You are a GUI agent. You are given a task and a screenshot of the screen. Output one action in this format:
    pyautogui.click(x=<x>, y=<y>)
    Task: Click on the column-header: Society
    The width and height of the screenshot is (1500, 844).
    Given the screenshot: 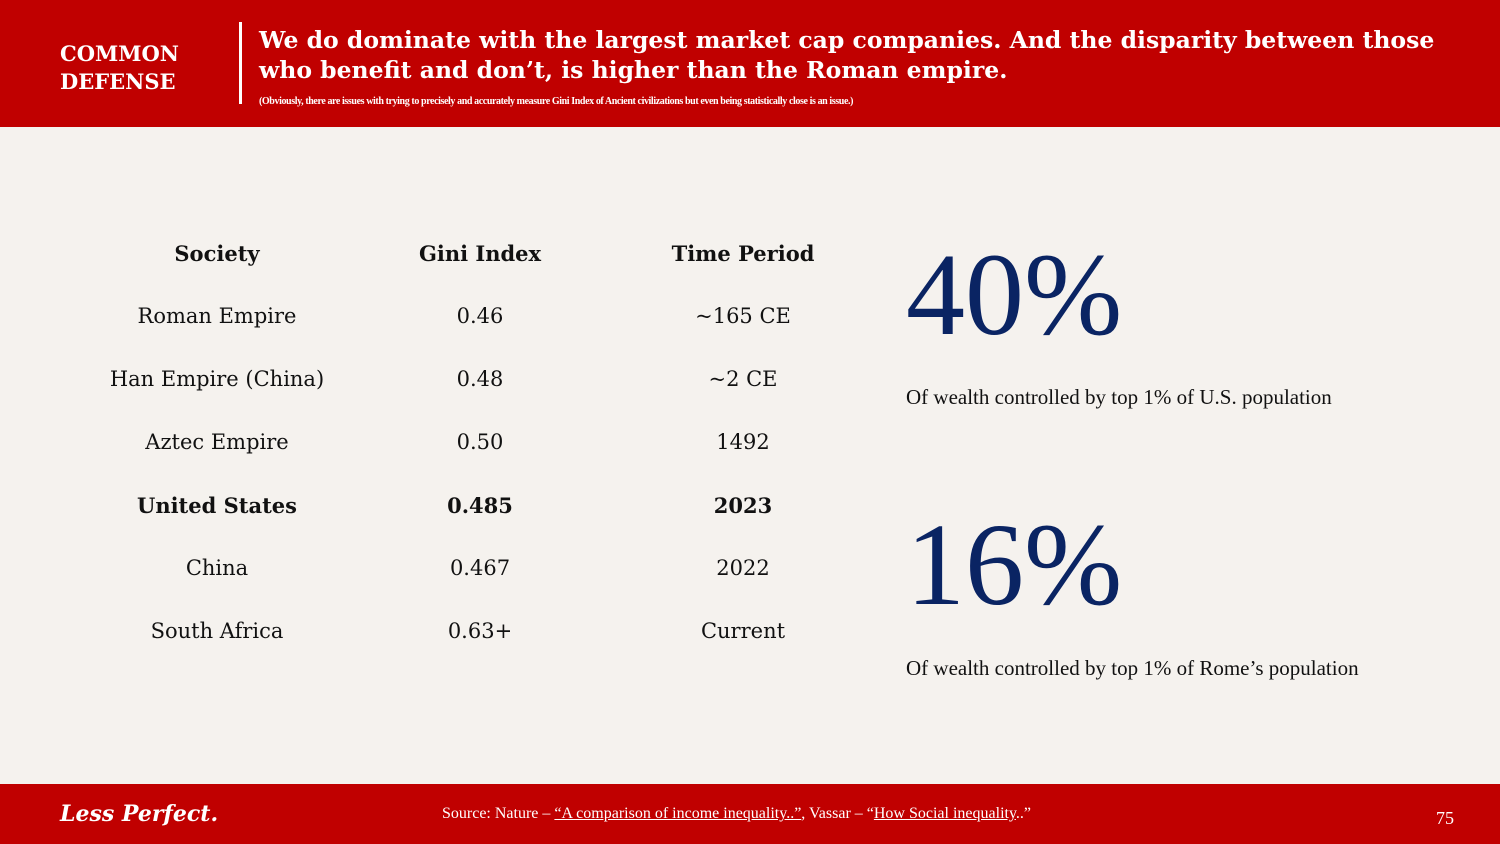 What is the action you would take?
    pyautogui.click(x=217, y=253)
    